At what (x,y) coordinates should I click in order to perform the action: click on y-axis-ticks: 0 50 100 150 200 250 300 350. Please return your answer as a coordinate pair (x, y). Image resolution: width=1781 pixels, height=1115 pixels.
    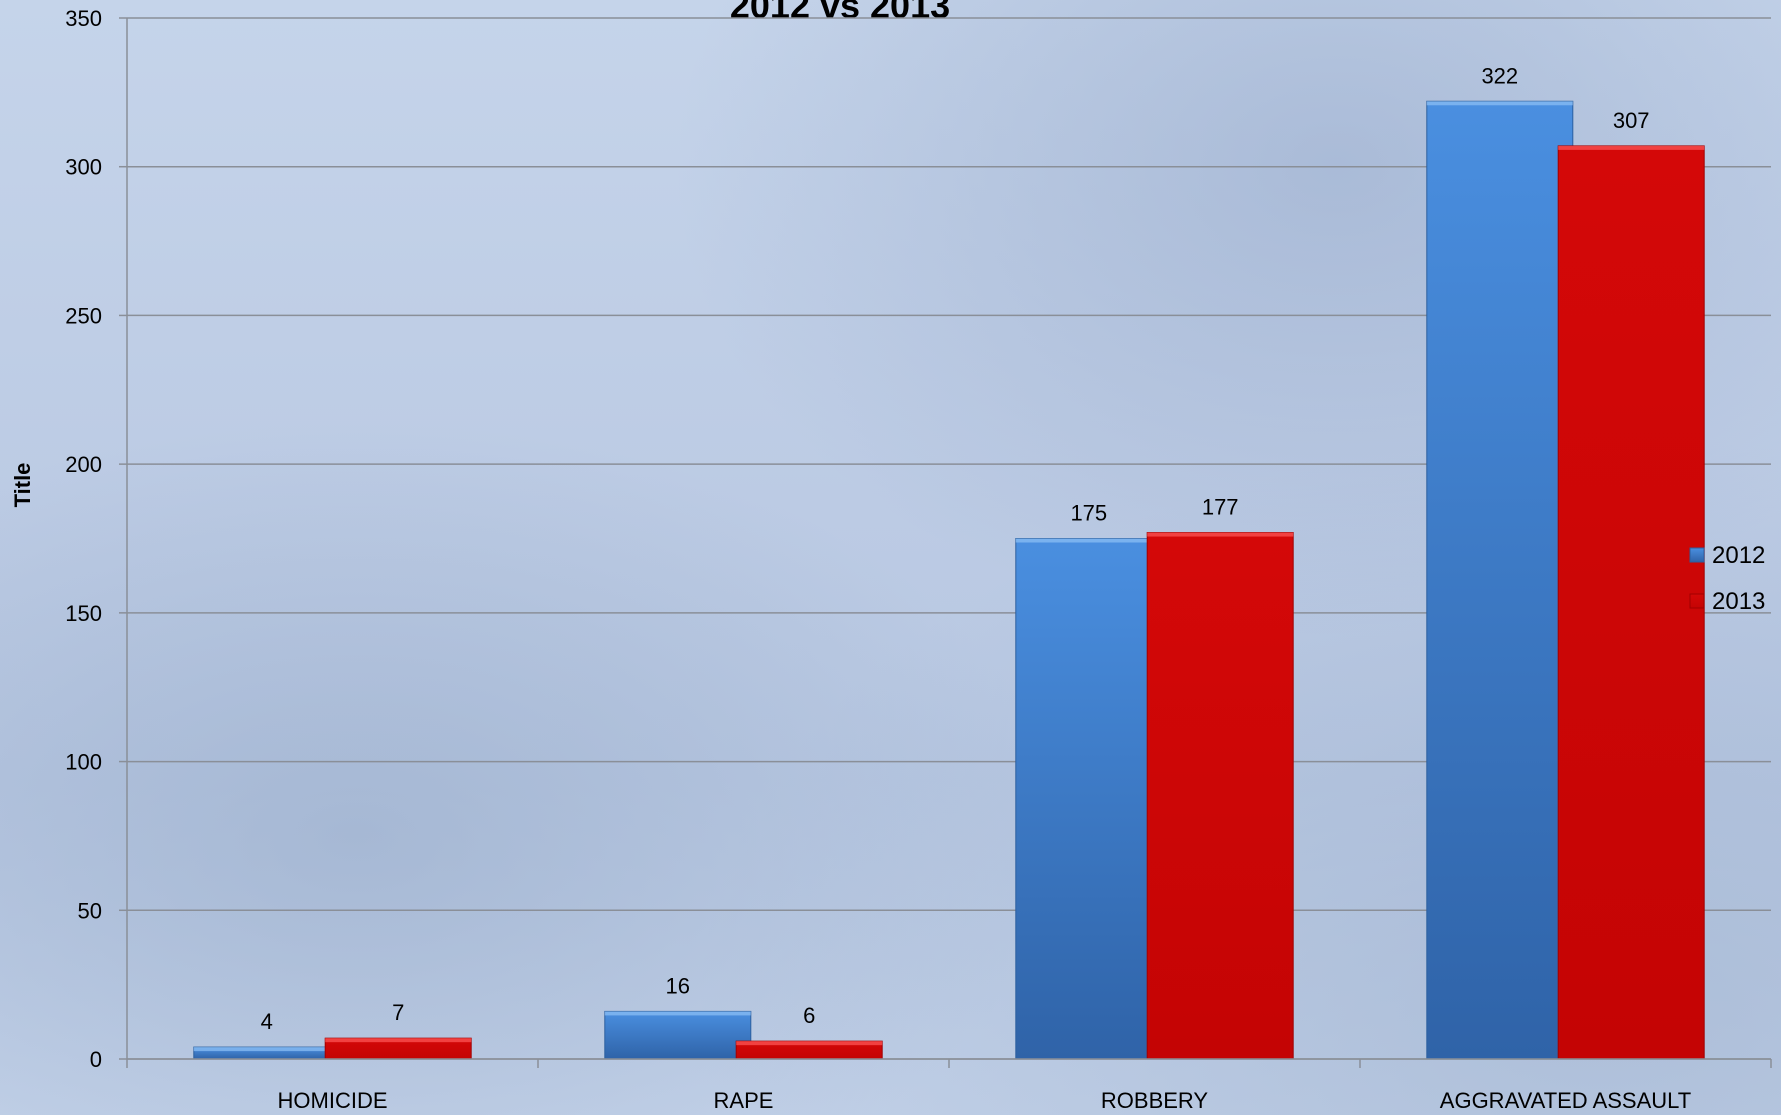
    Looking at the image, I should click on (96, 539).